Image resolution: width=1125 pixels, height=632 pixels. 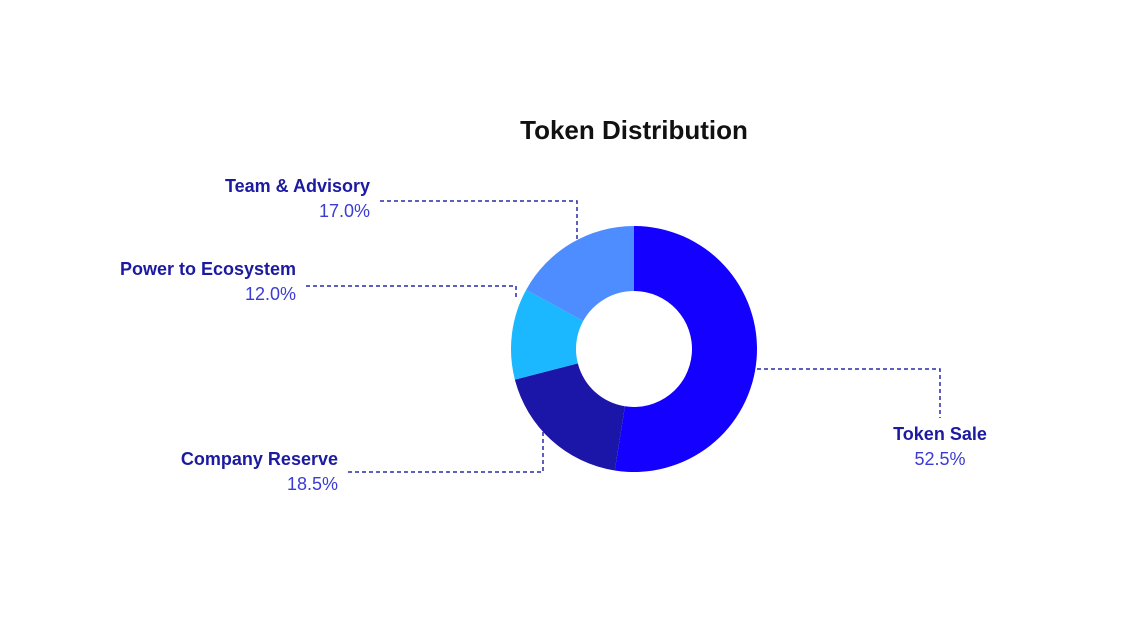 What do you see at coordinates (940, 434) in the screenshot?
I see `slice-label: Token Sale` at bounding box center [940, 434].